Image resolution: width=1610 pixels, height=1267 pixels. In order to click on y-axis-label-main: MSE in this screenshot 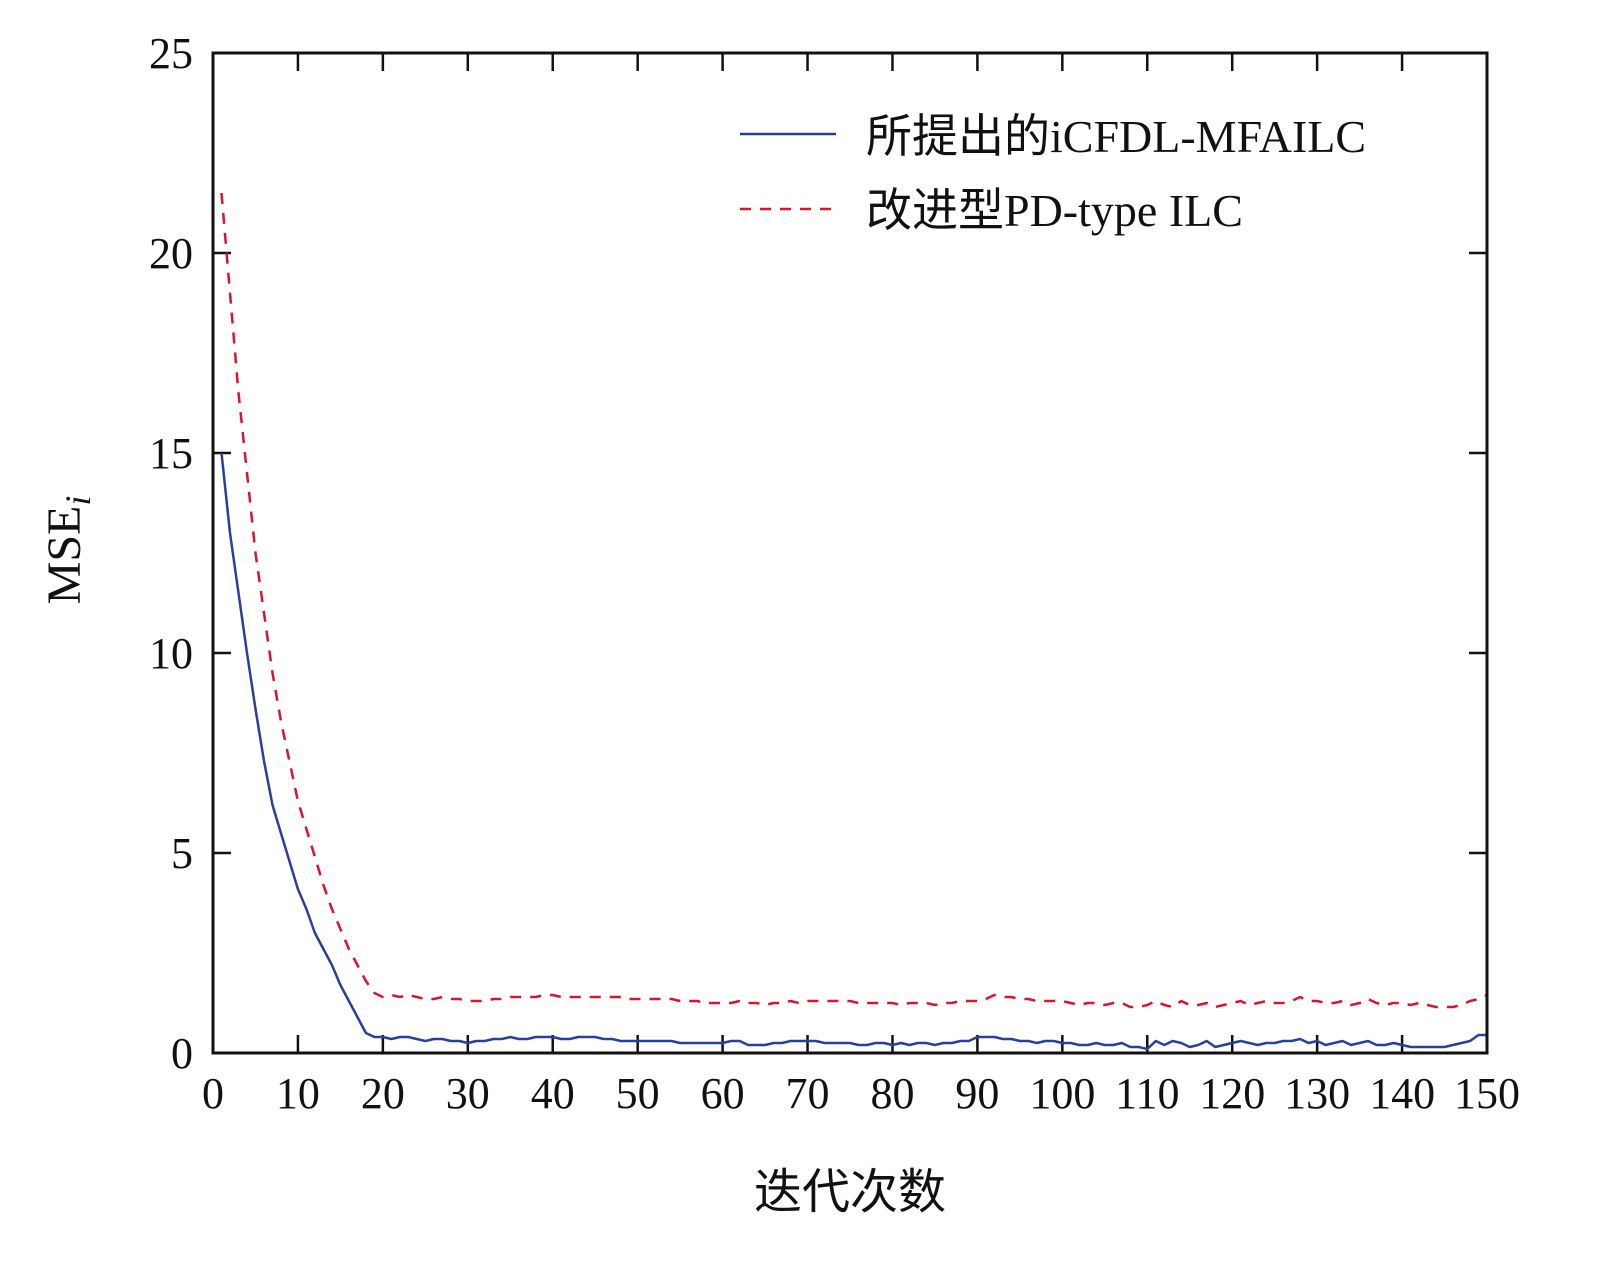, I will do `click(64, 555)`.